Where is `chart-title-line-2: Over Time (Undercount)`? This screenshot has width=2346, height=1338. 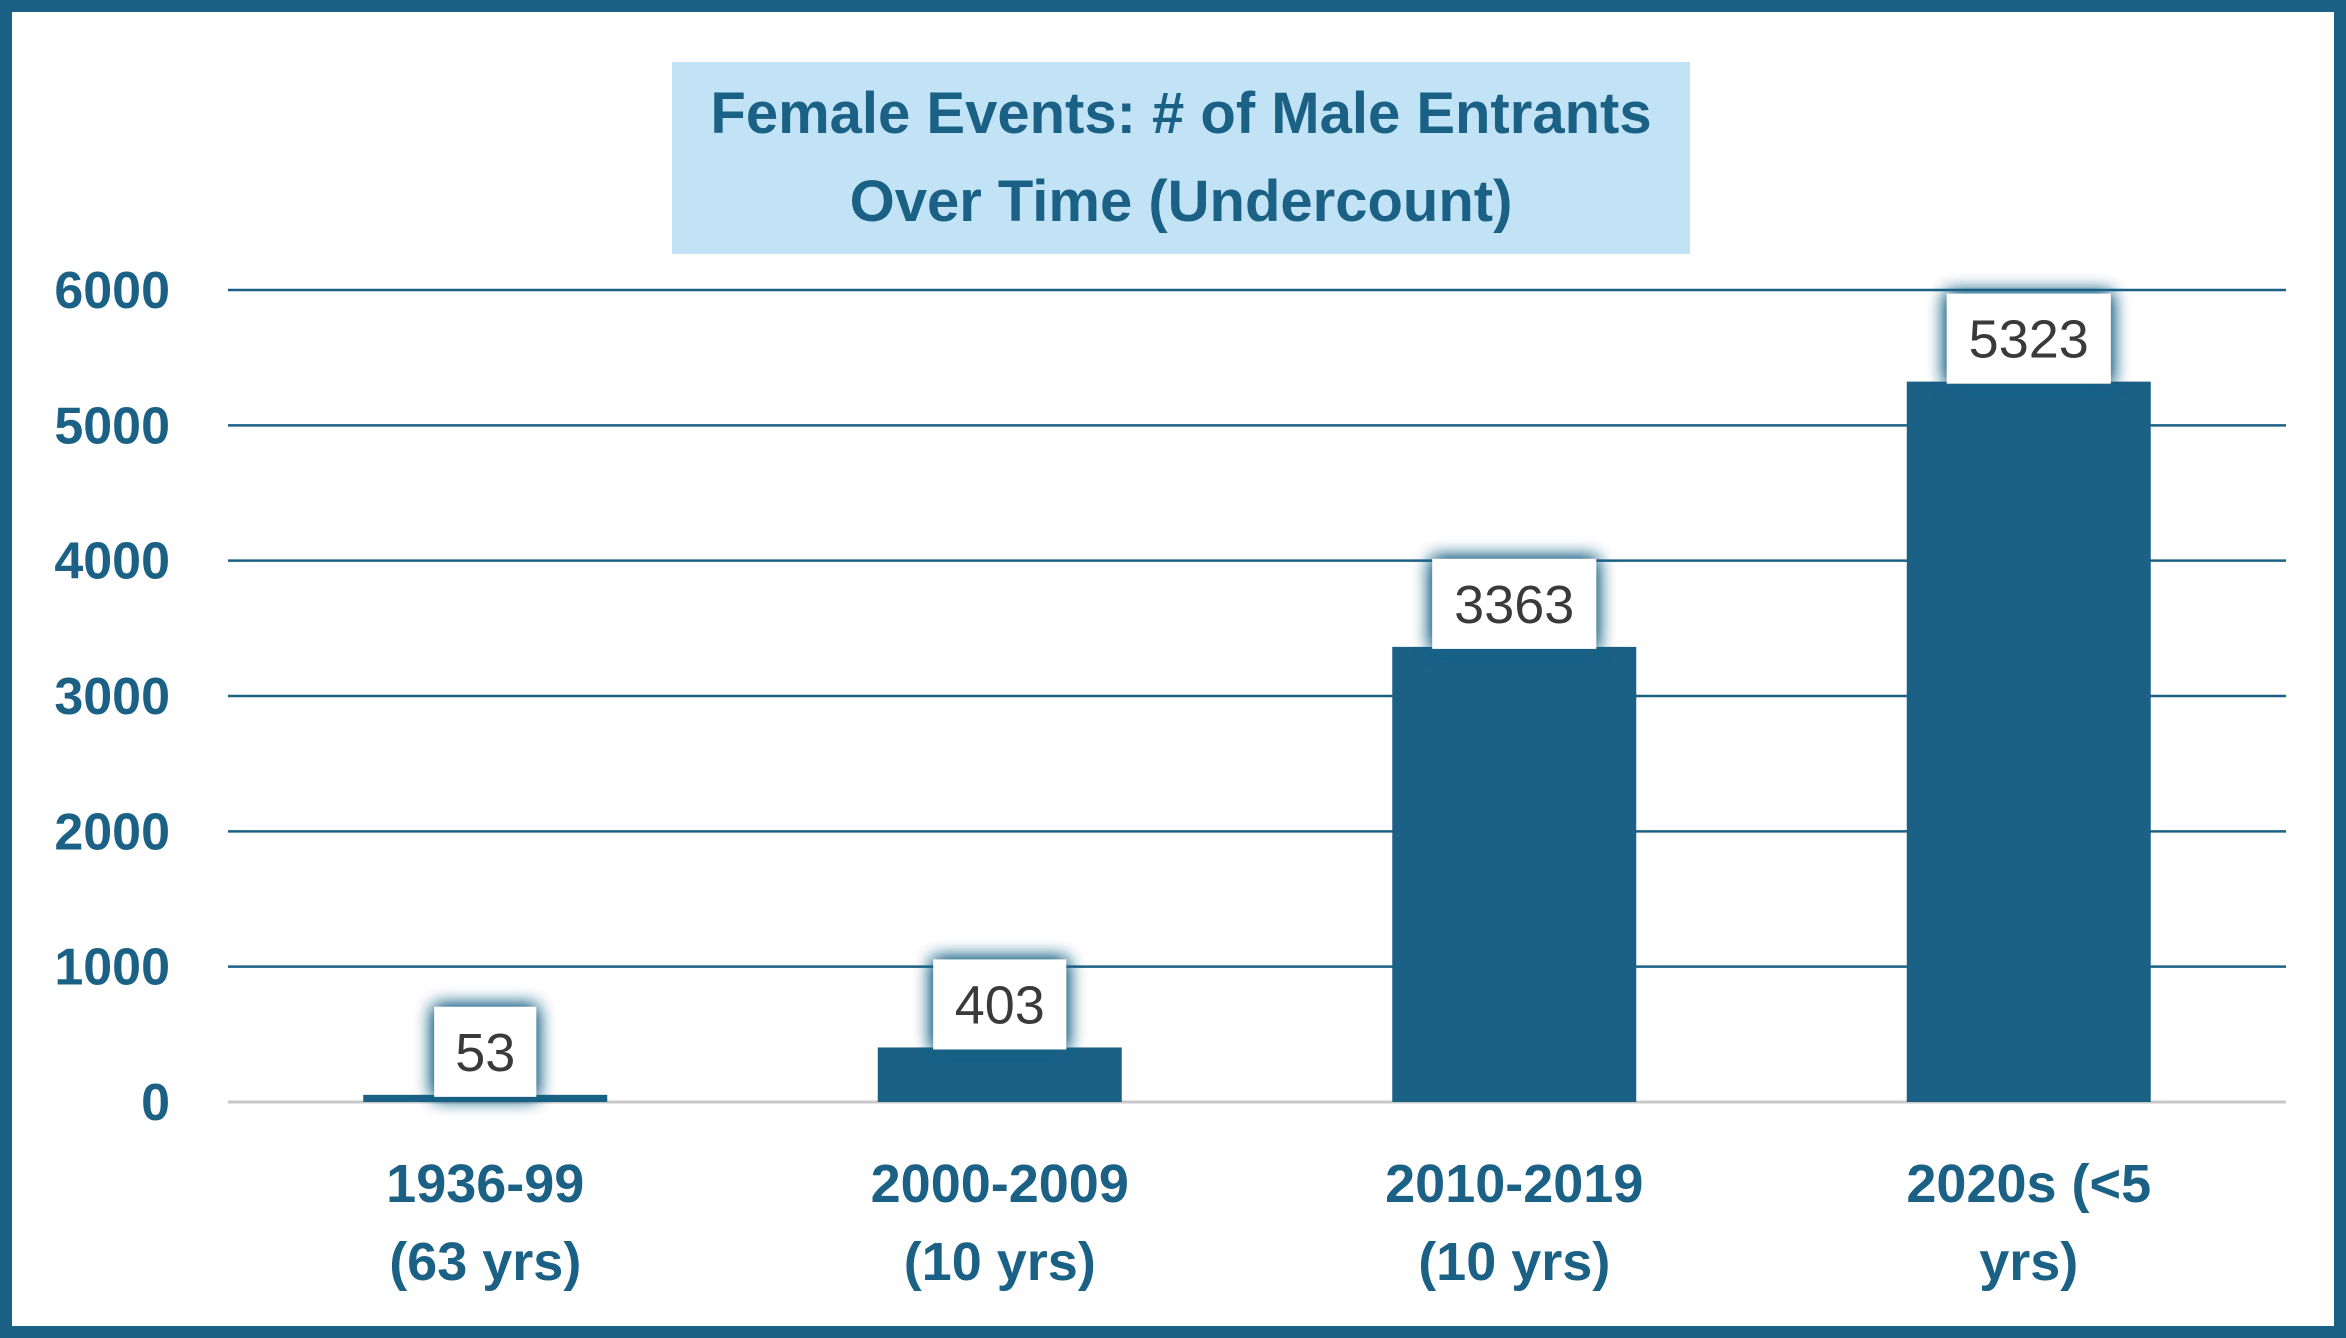 chart-title-line-2: Over Time (Undercount) is located at coordinates (1181, 201).